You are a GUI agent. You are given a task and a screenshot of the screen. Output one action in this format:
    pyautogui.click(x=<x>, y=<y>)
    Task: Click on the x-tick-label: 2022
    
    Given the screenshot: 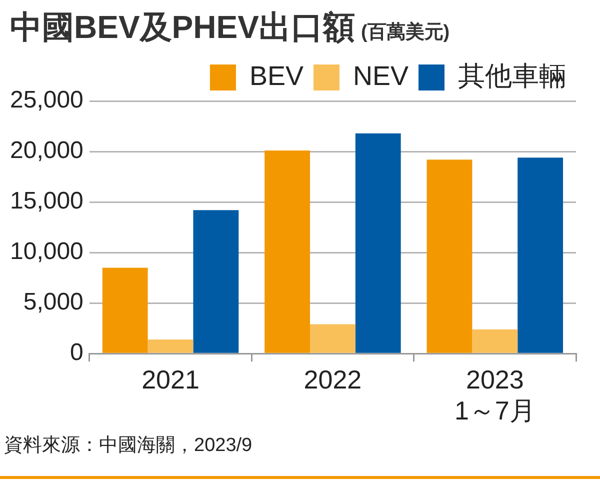 What is the action you would take?
    pyautogui.click(x=333, y=379)
    